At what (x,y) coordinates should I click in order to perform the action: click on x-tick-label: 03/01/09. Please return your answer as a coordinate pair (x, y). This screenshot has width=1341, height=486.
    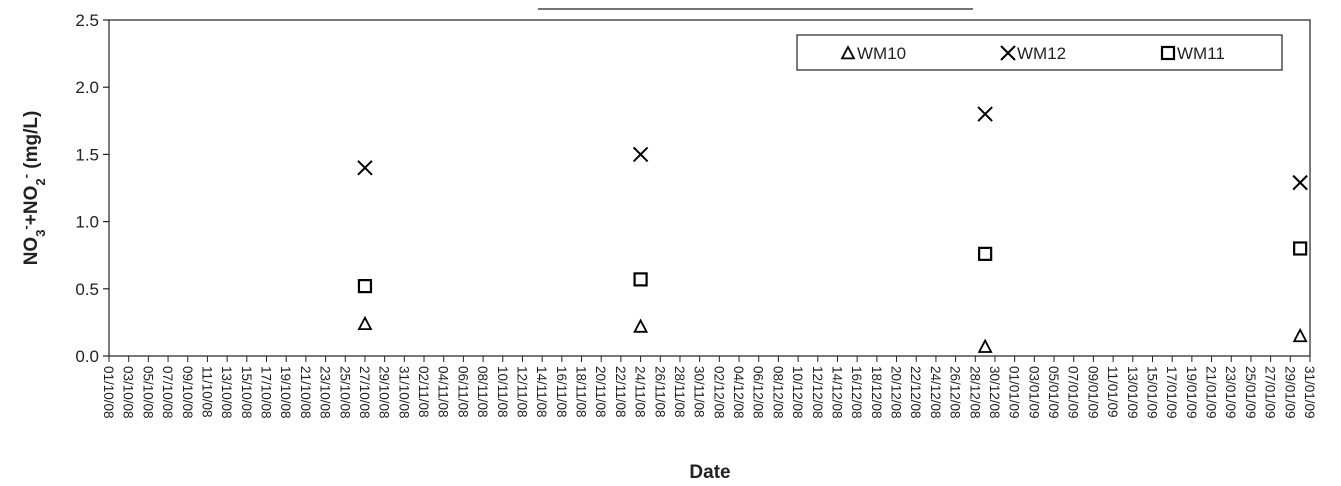
    Looking at the image, I should click on (1033, 392).